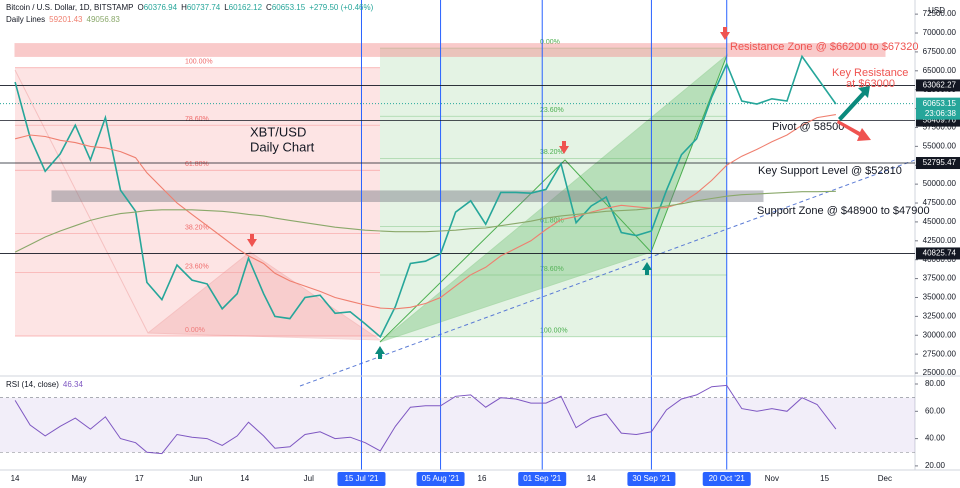 The image size is (960, 488). I want to click on x-tick-label: 15 Jul '21, so click(361, 478).